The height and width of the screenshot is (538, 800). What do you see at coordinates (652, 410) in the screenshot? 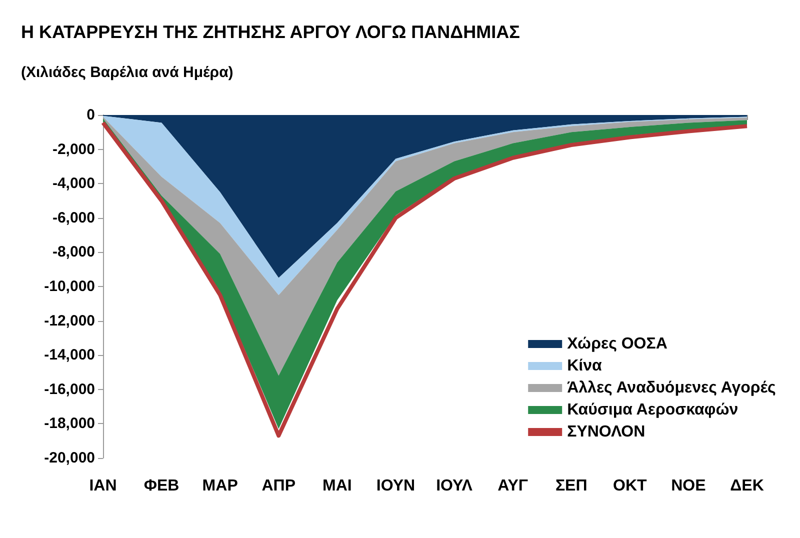
I see `legend-label: Καύσιμα Αεροσκαφών` at bounding box center [652, 410].